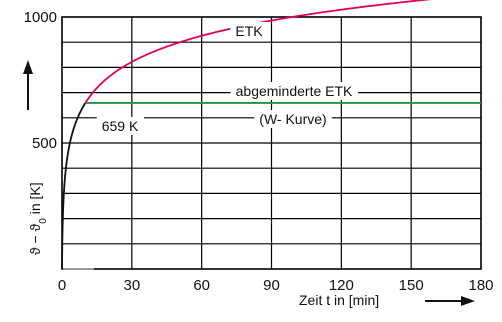 Image resolution: width=502 pixels, height=322 pixels. Describe the element at coordinates (40, 17) in the screenshot. I see `y-tick-label: 1000` at that location.